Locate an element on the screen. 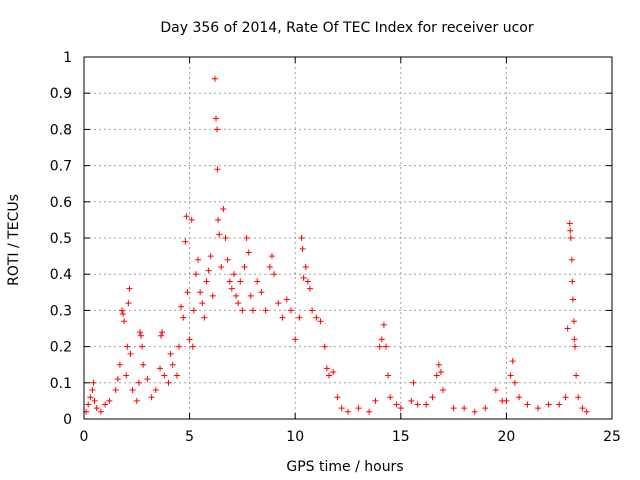  y-axis-label: ROTI / TECUs is located at coordinates (14, 240).